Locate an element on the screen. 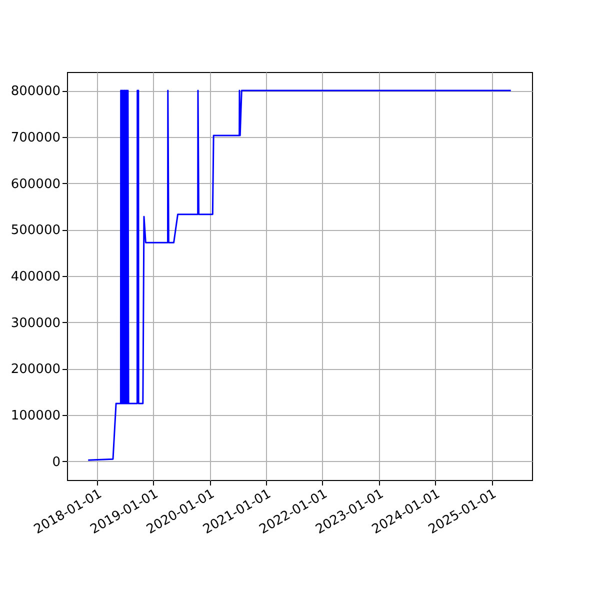  y-tick-label: 300000 is located at coordinates (35, 323).